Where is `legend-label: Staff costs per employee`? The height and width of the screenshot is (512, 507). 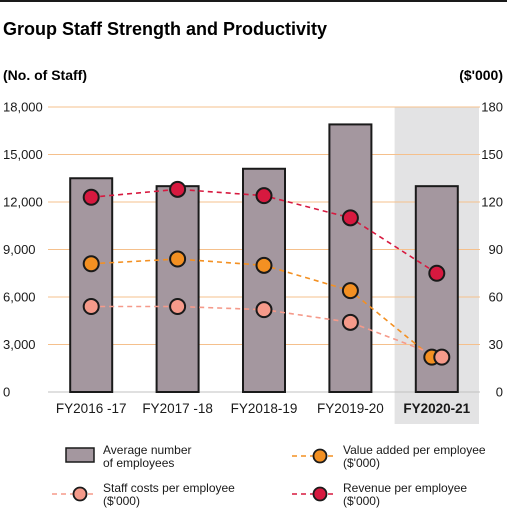
legend-label: Staff costs per employee is located at coordinates (169, 488).